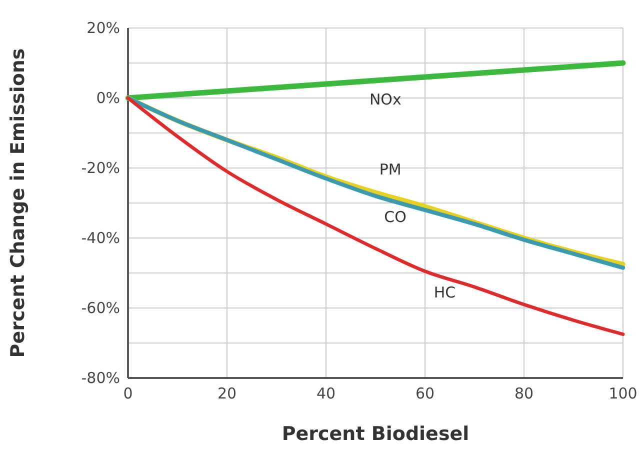  I want to click on y-tick-label: 20%, so click(103, 27).